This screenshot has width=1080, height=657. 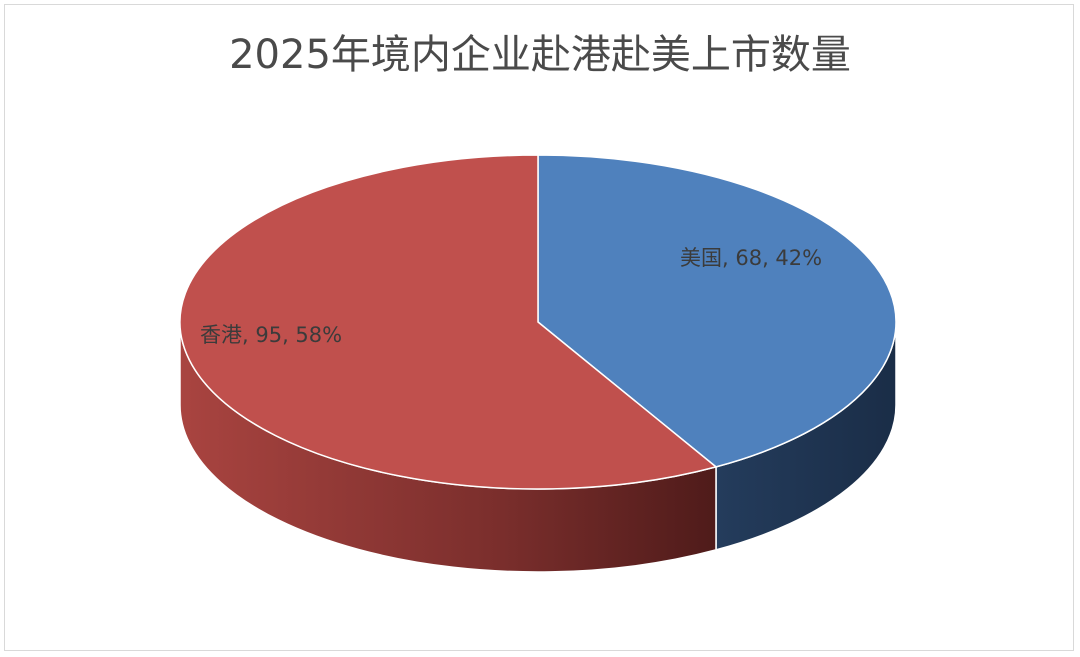 What do you see at coordinates (751, 258) in the screenshot?
I see `data-label-0: 美国, 68, 42%` at bounding box center [751, 258].